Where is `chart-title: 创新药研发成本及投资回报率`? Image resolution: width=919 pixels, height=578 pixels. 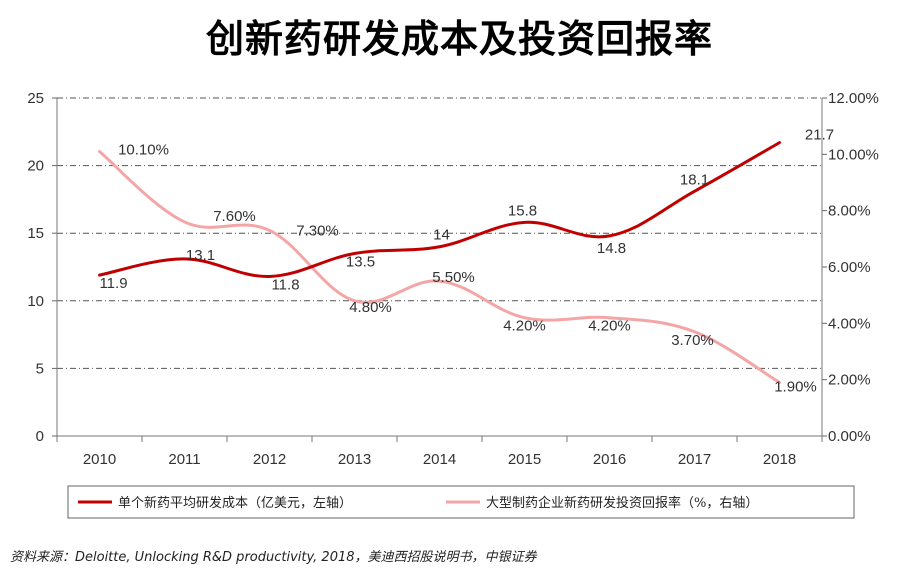
chart-title: 创新药研发成本及投资回报率 is located at coordinates (459, 38).